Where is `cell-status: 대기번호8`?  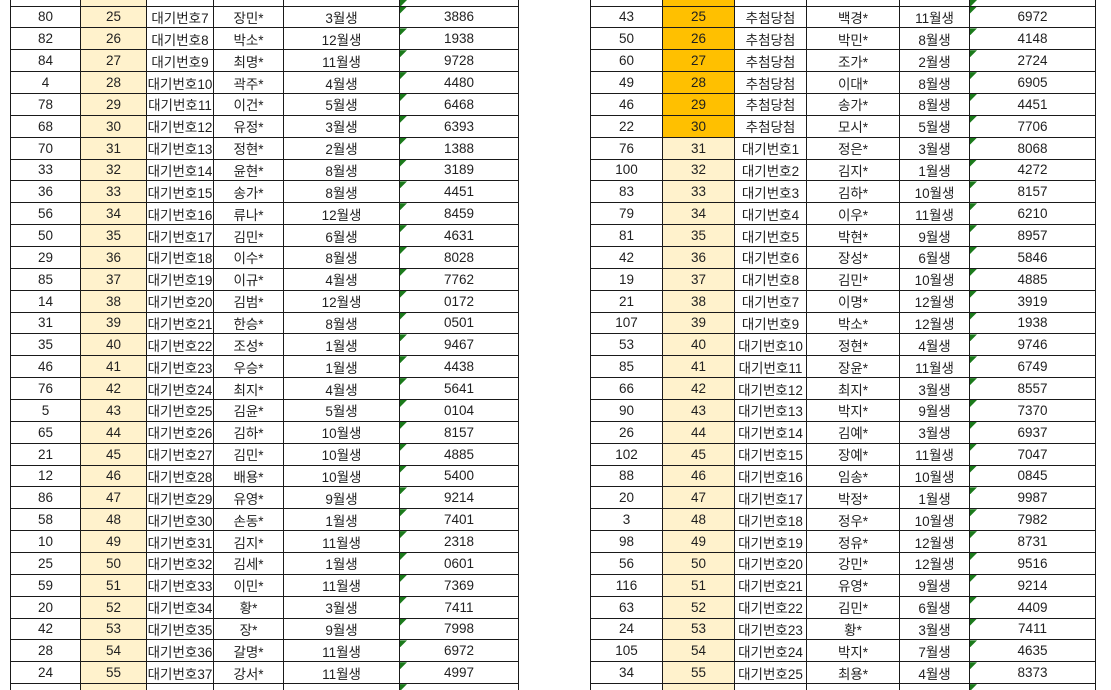 cell-status: 대기번호8 is located at coordinates (180, 39).